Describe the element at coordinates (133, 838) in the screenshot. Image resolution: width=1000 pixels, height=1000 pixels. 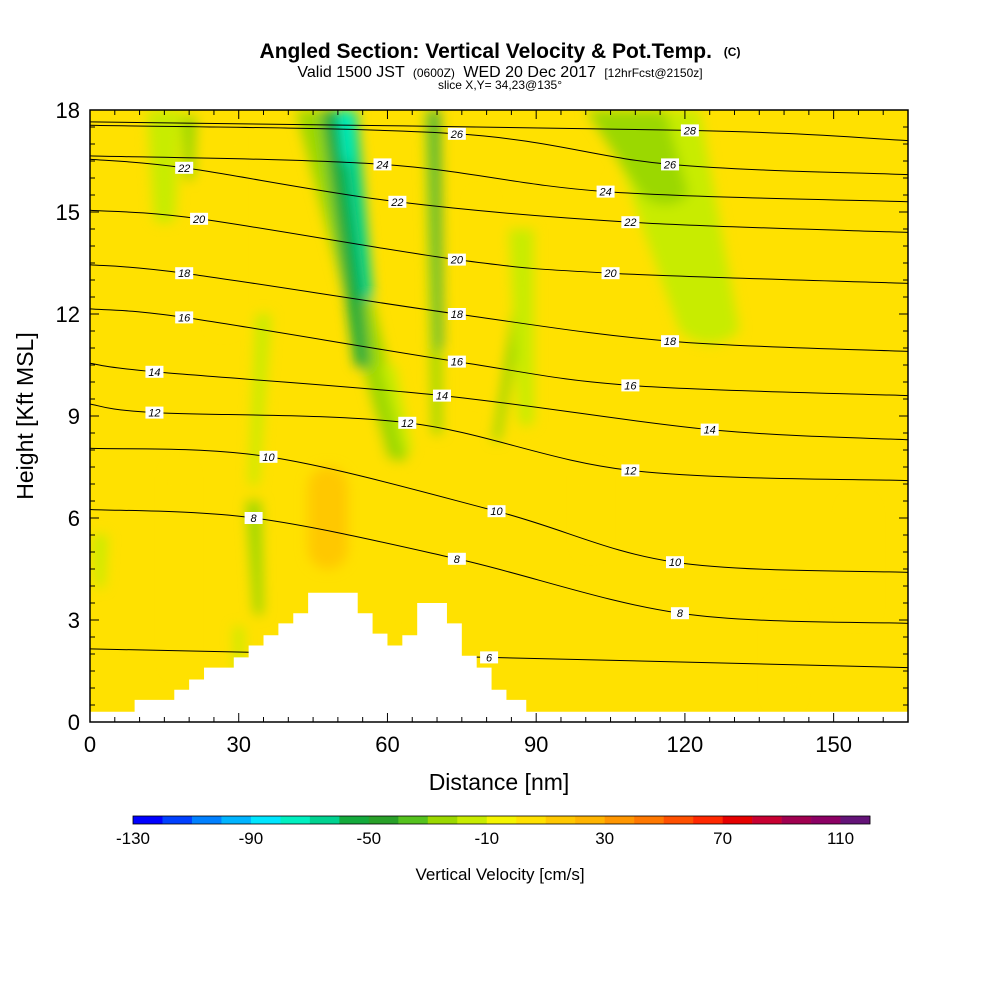
I see `colorbar-tick-label-0: -130` at that location.